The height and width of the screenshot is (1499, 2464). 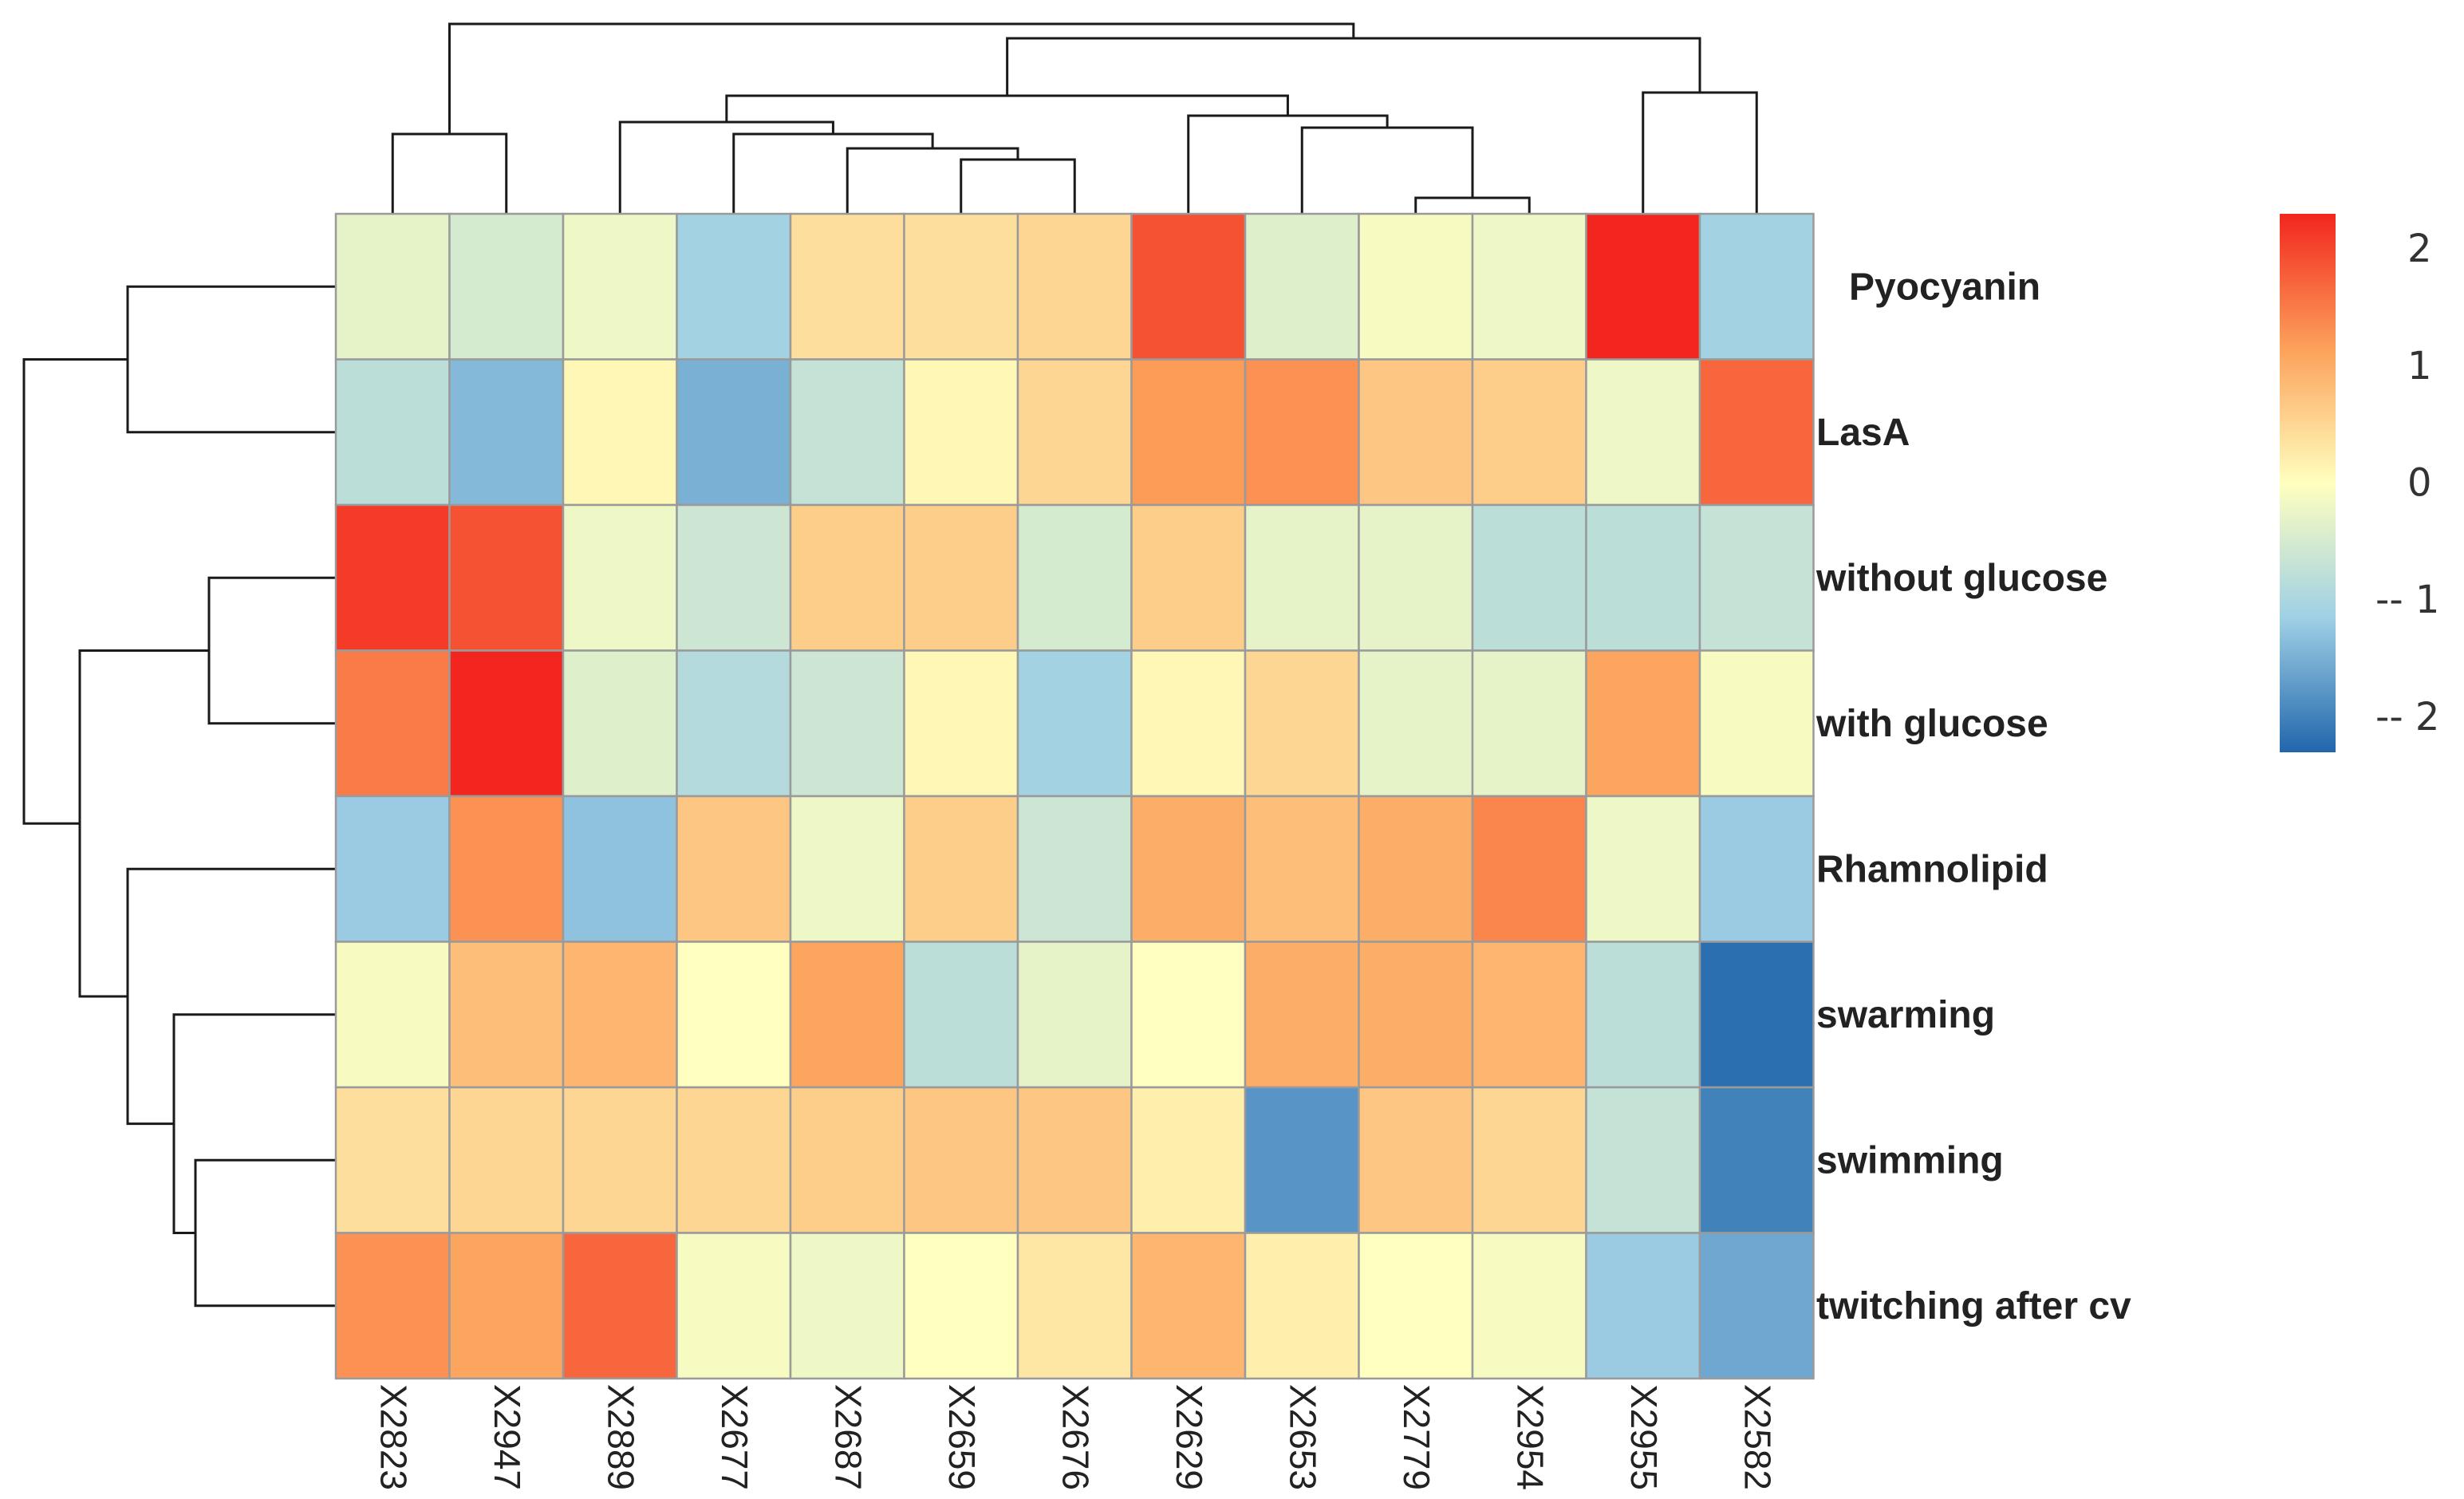 What do you see at coordinates (1644, 1437) in the screenshot?
I see `column-label: X2955` at bounding box center [1644, 1437].